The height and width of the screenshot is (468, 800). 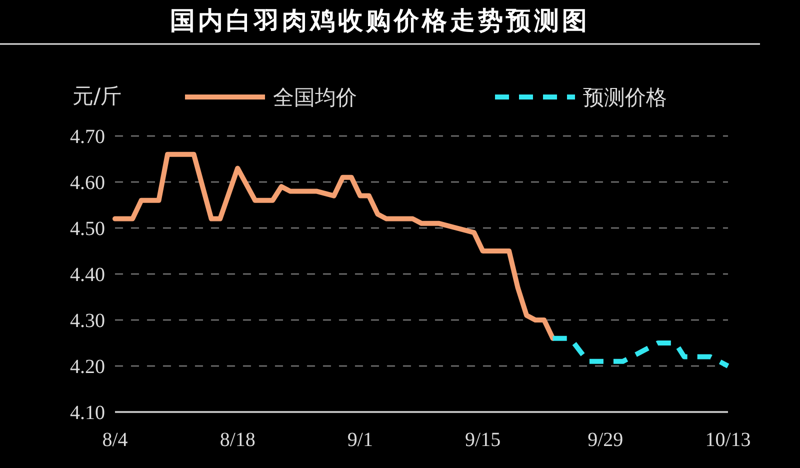 What do you see at coordinates (115, 440) in the screenshot?
I see `x-tick-label: 8/4` at bounding box center [115, 440].